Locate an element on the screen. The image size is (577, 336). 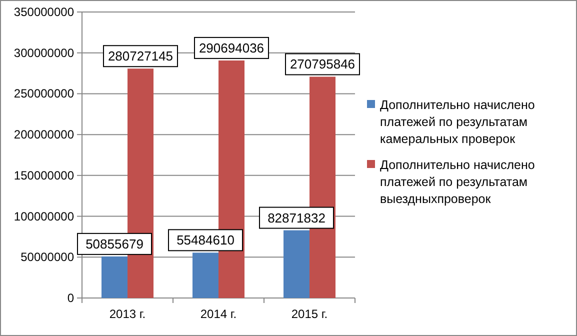
x-tick-label: 2014 г. is located at coordinates (218, 314).